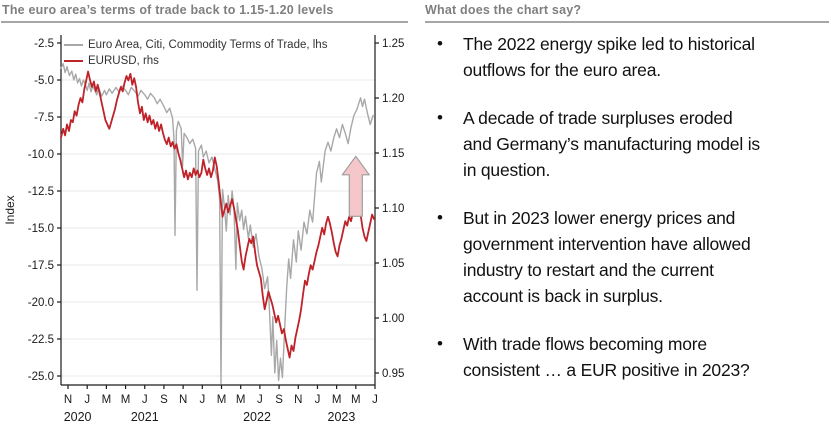  Describe the element at coordinates (41, 192) in the screenshot. I see `left-axis-tick-label: -12.5` at that location.